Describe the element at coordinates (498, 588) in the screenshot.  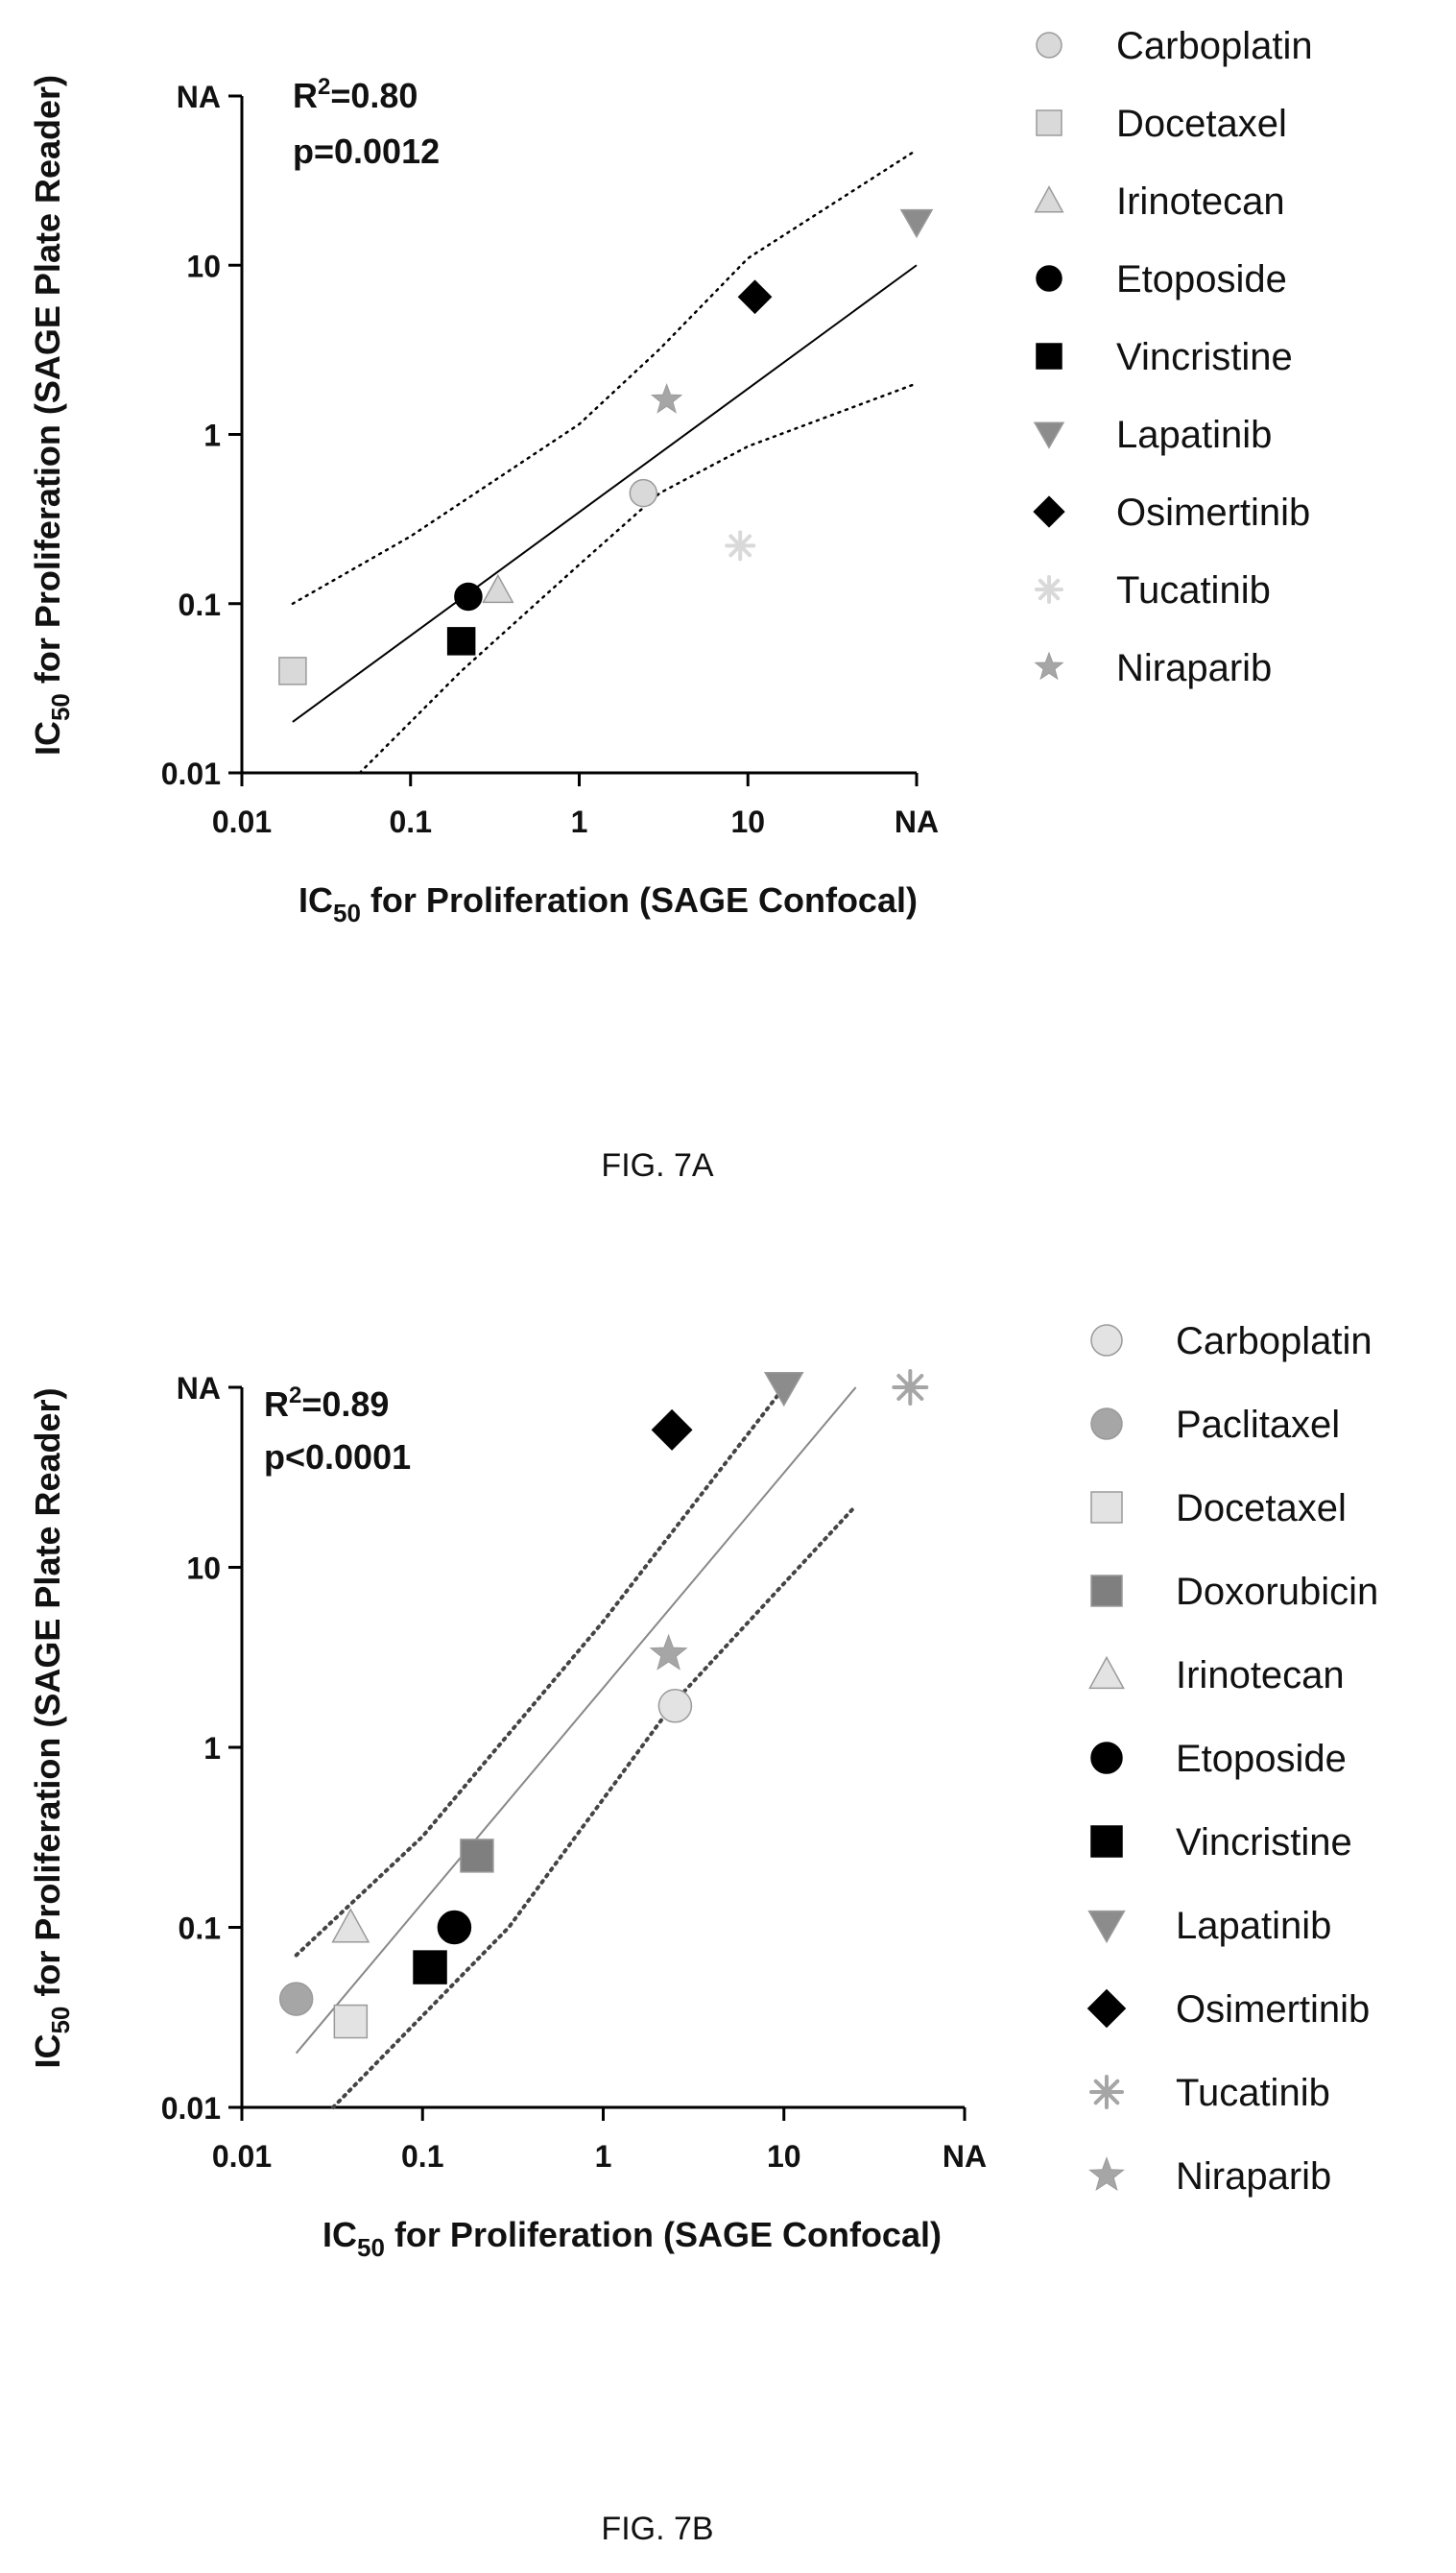
I see `chart1-point-irinotecan` at that location.